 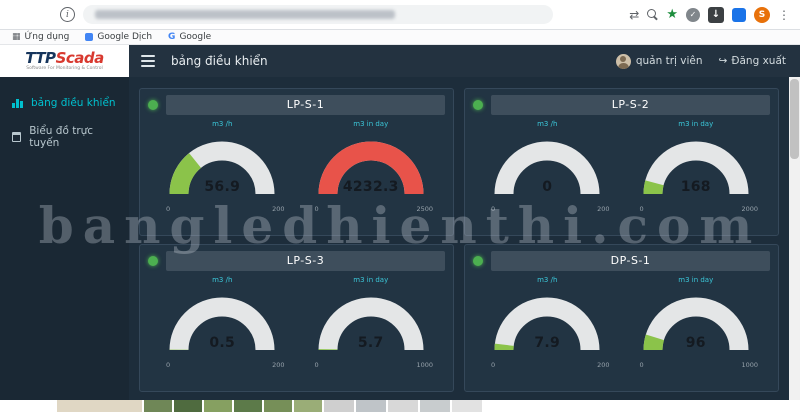 What do you see at coordinates (370, 343) in the screenshot?
I see `gauge-value: 5.7` at bounding box center [370, 343].